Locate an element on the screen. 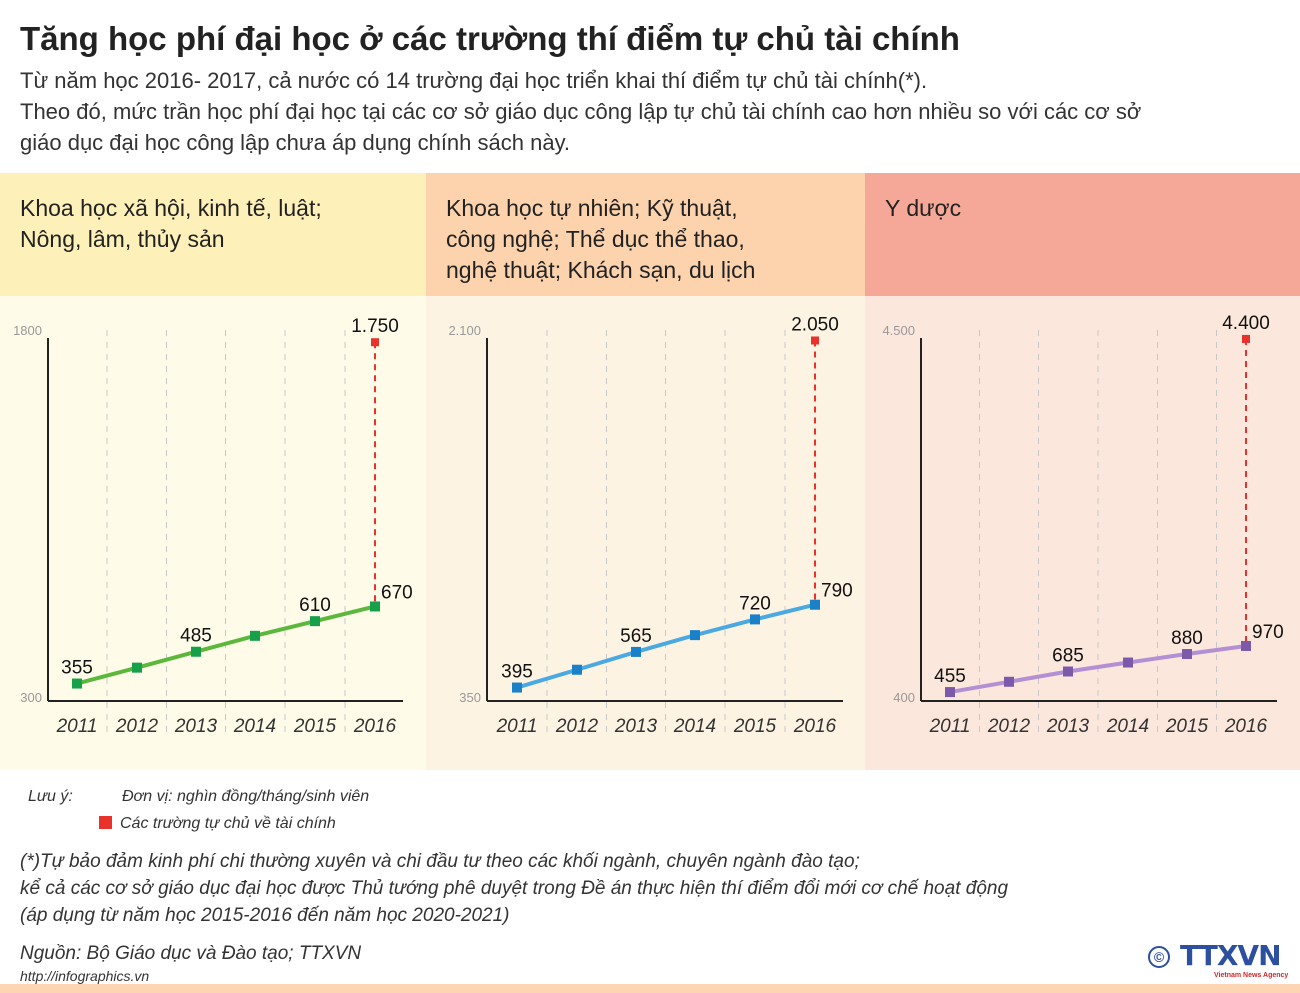  ttxvn-logo: © TTXVN Vietnam News Agency is located at coordinates (1218, 962).